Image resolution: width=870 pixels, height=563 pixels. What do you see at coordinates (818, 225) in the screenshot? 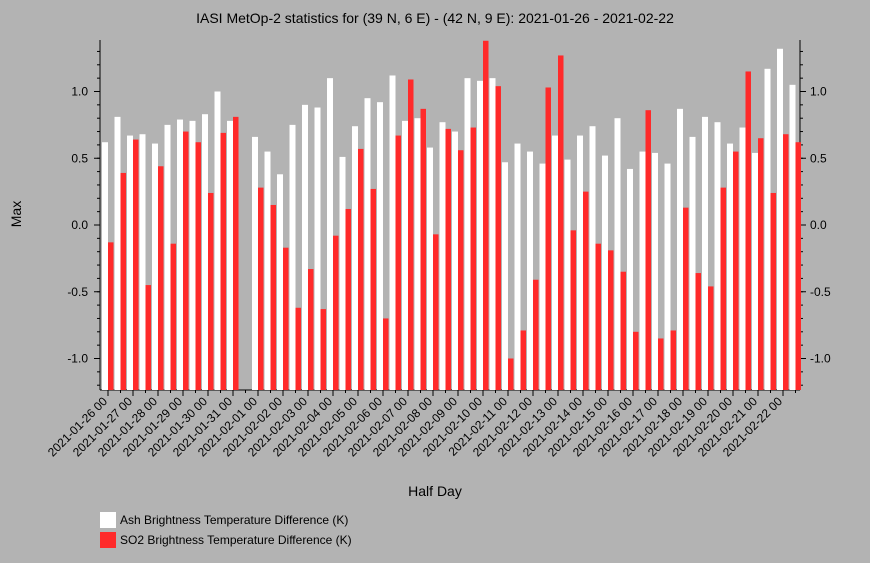
I see `y-tick-label-right: 0.0` at bounding box center [818, 225].